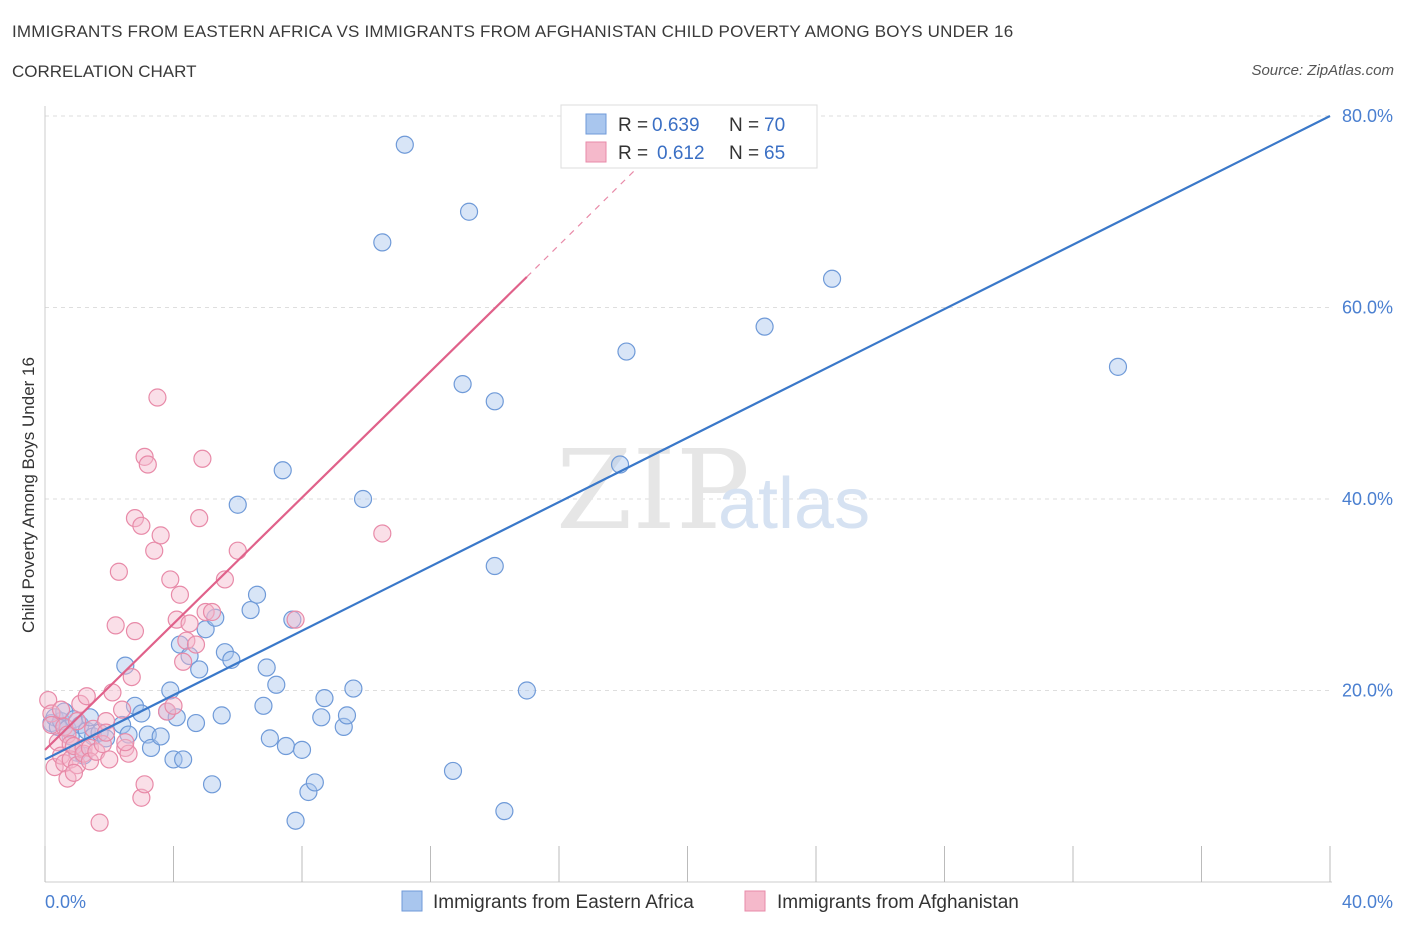  Describe the element at coordinates (563, 902) in the screenshot. I see `bottom-legend-label-blue: Immigrants from Eastern Africa` at that location.